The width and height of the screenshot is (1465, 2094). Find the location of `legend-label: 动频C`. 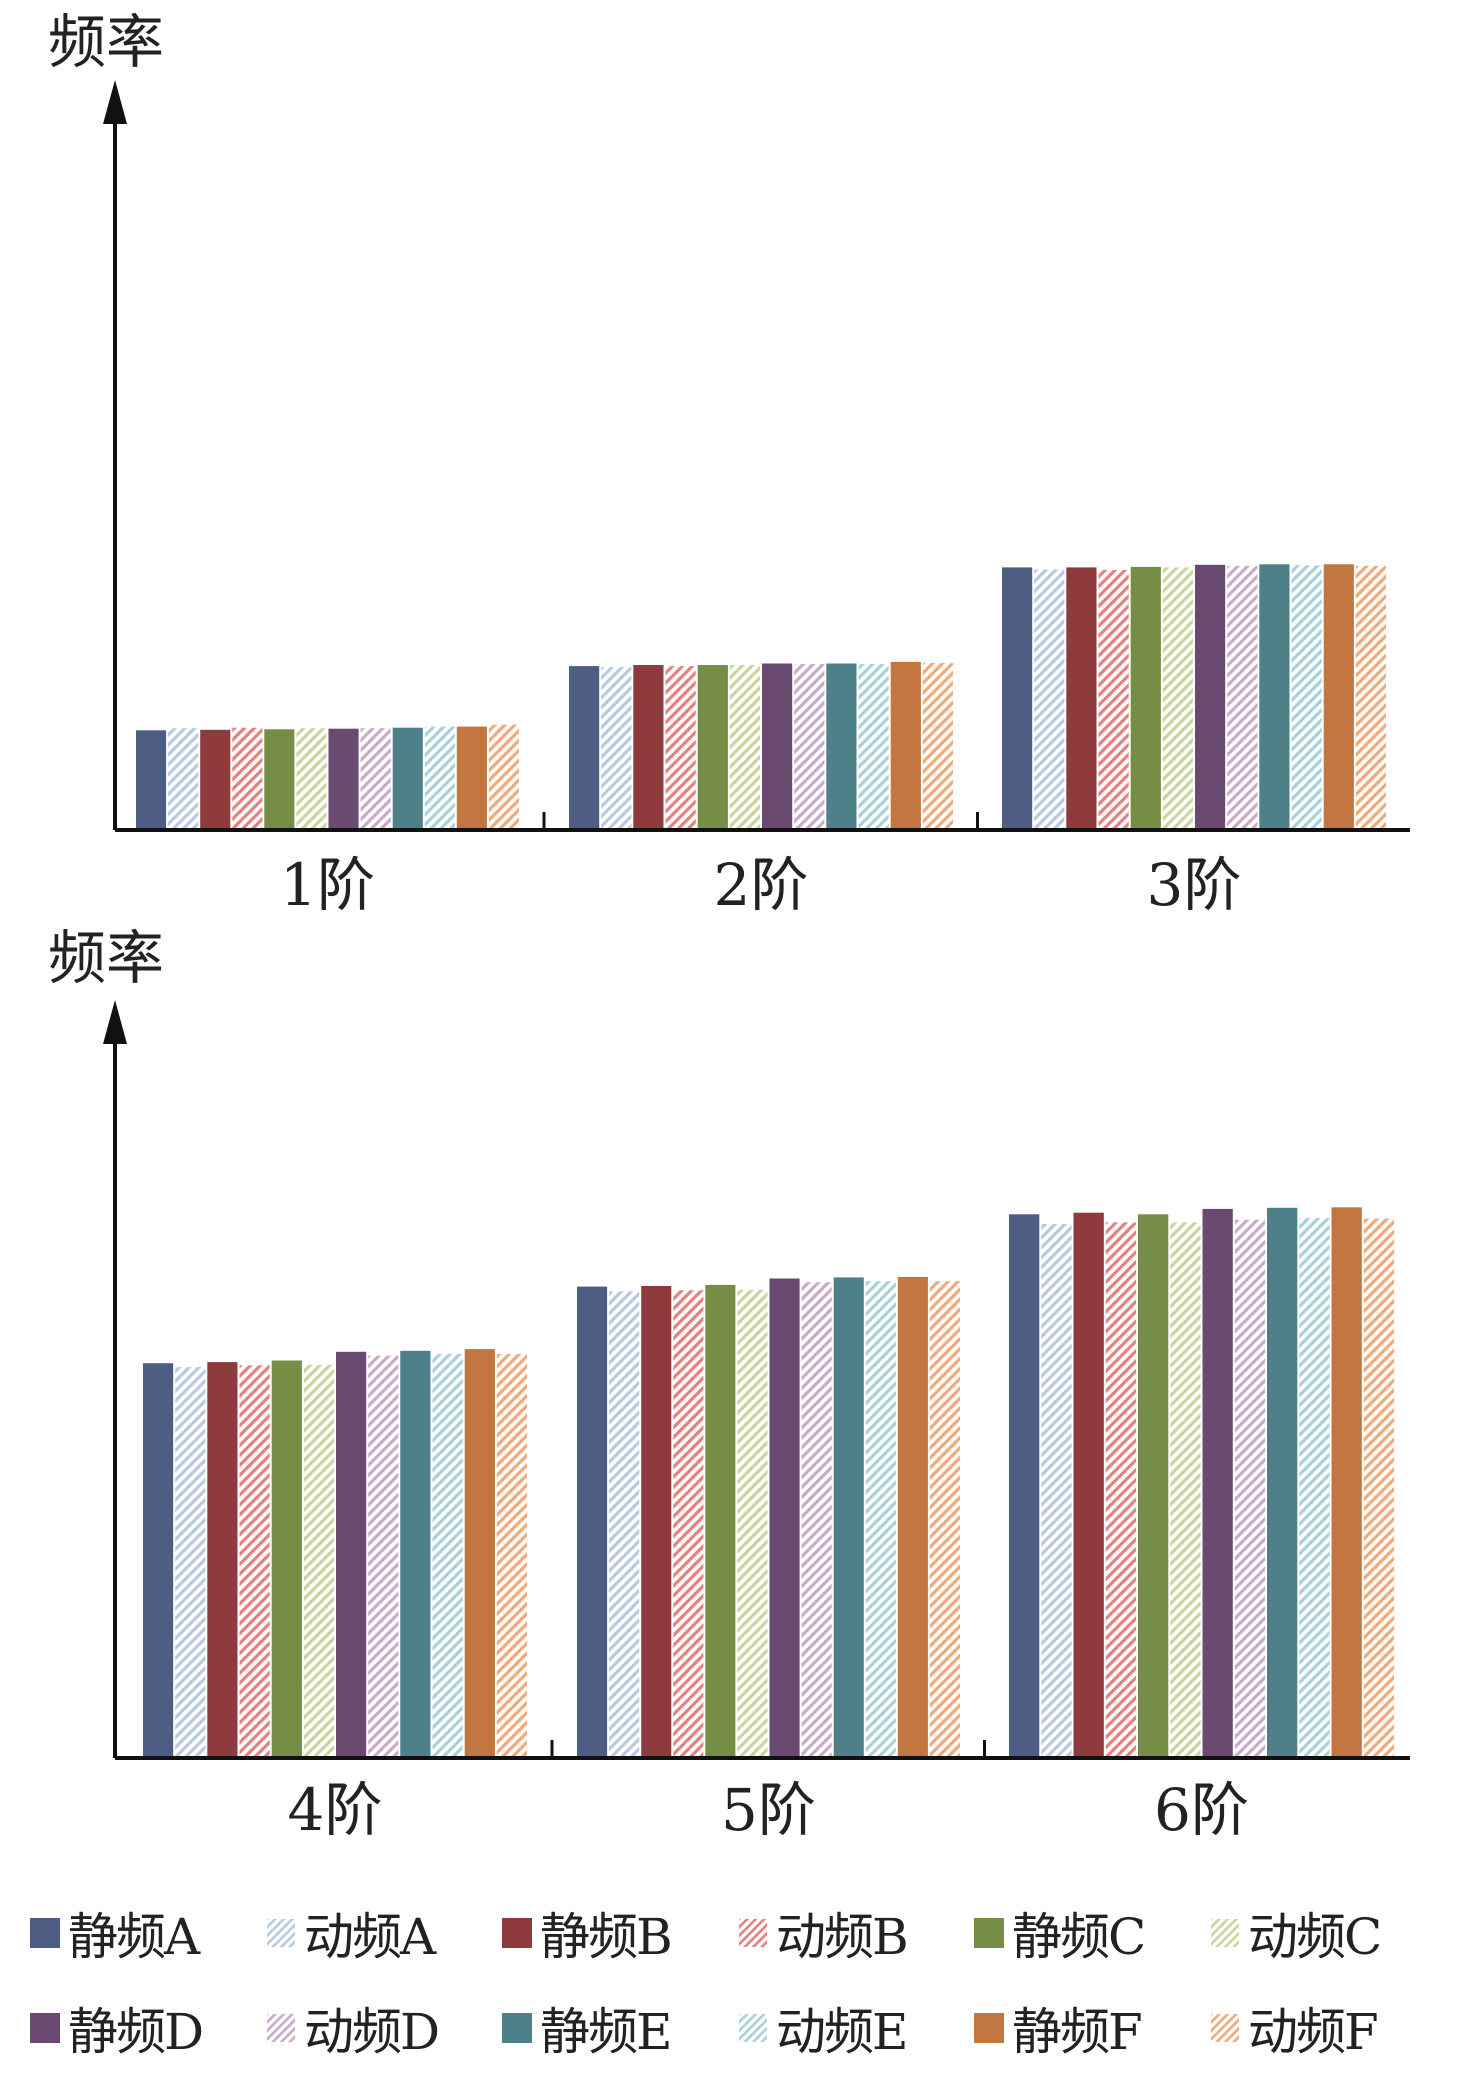

legend-label: 动频C is located at coordinates (1315, 1936).